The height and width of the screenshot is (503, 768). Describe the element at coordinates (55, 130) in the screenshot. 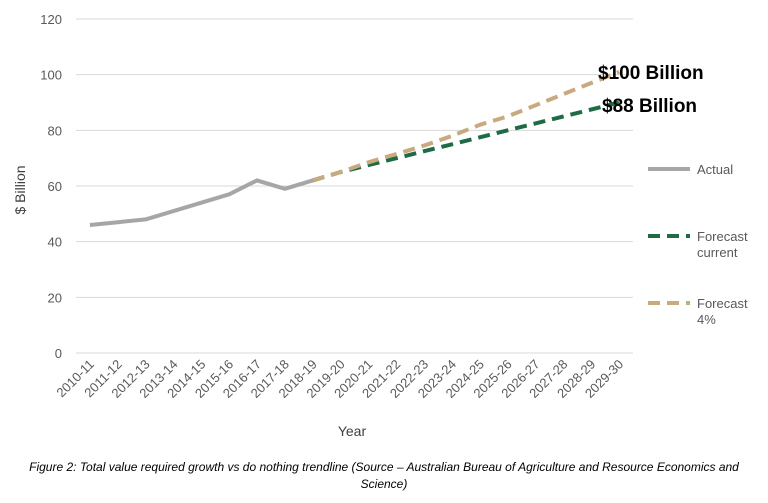

I see `y-tick-label: 80` at that location.